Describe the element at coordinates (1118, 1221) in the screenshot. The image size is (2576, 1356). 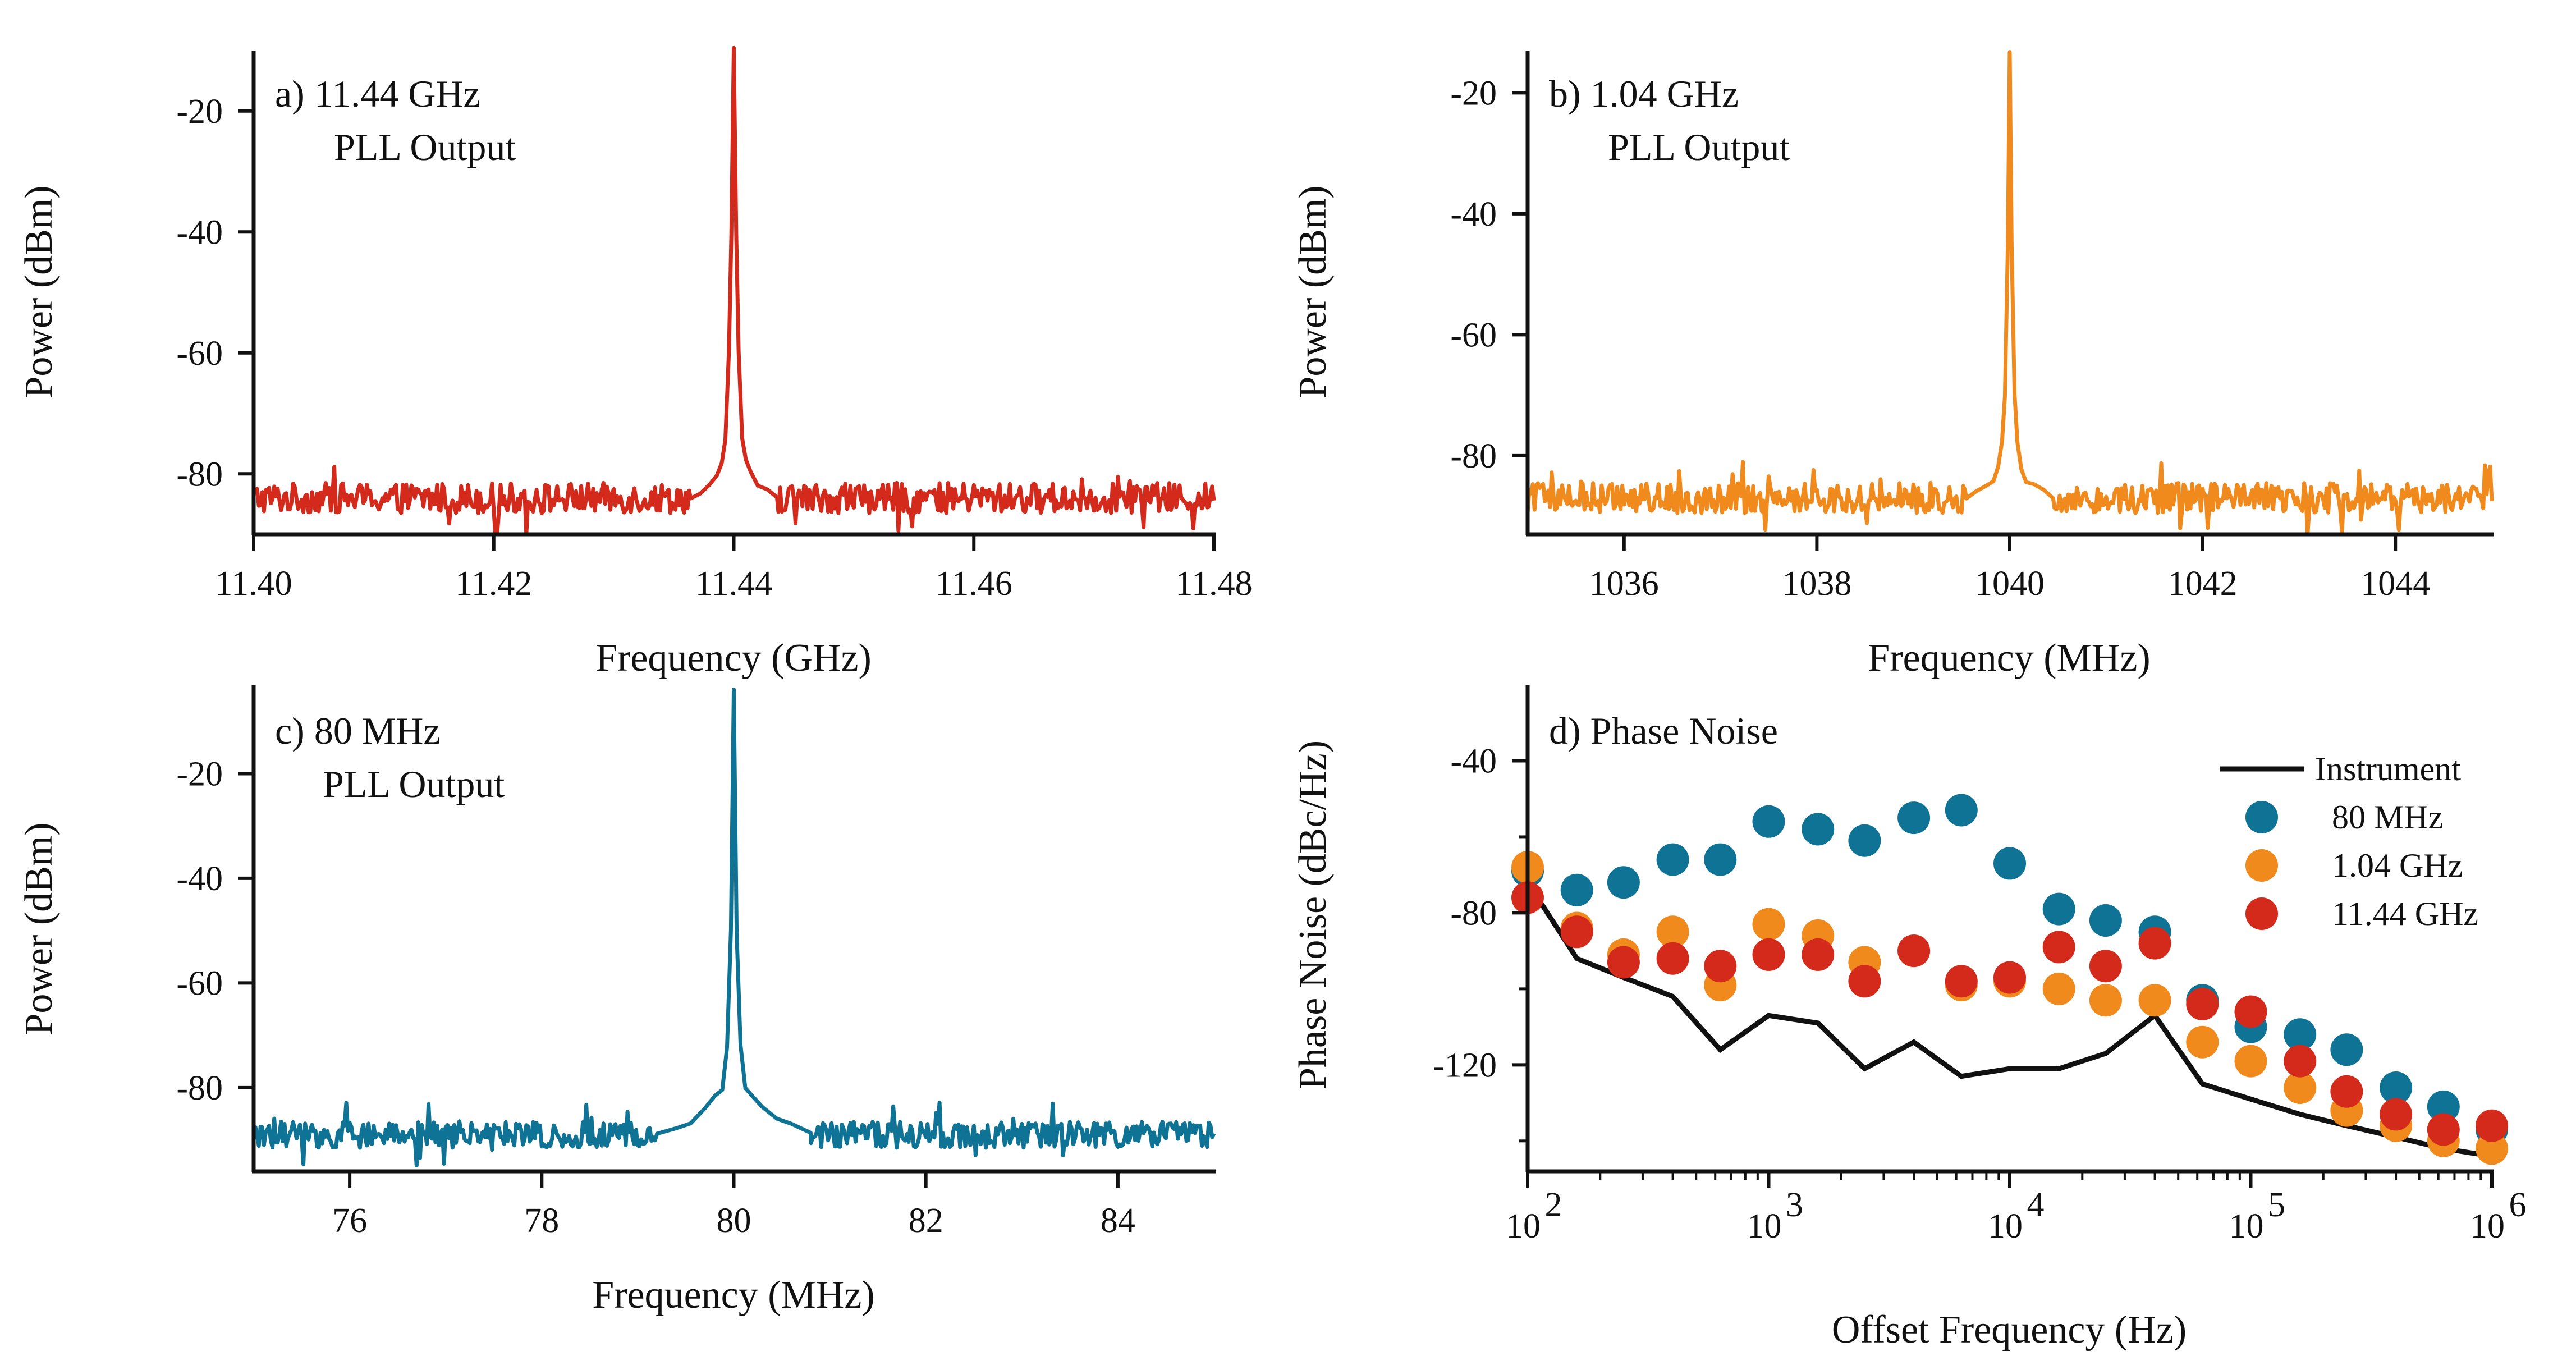
I see `x-tick-label: 84` at that location.